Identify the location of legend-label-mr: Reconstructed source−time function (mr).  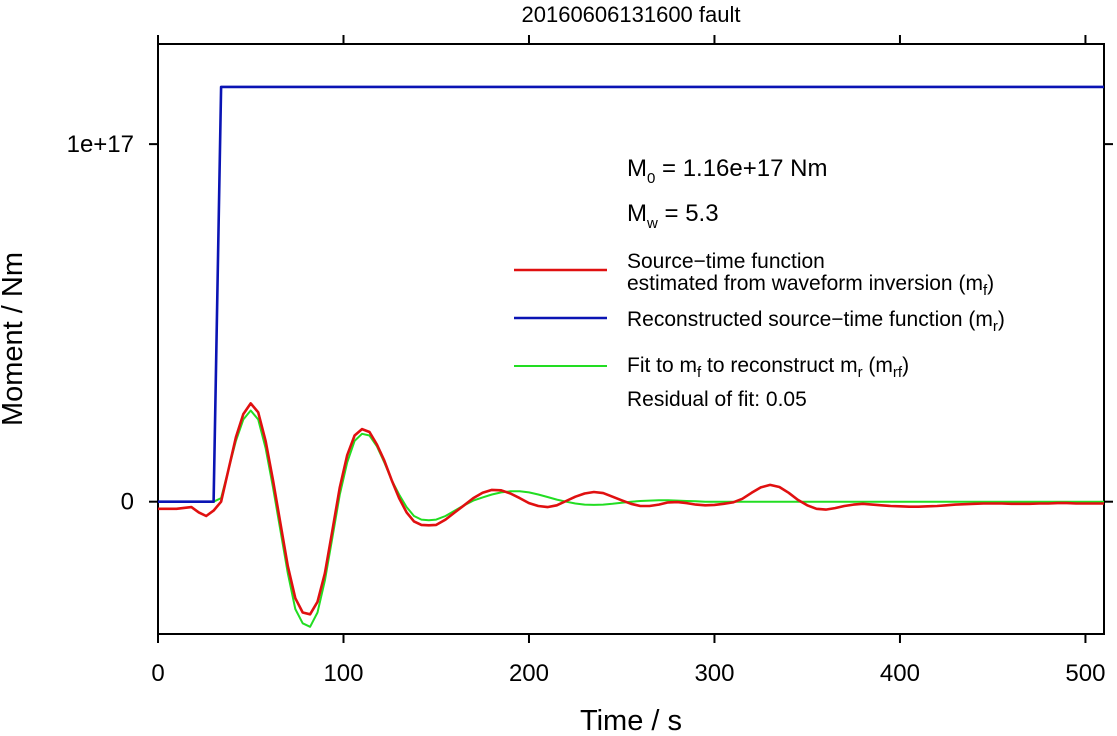
(816, 321).